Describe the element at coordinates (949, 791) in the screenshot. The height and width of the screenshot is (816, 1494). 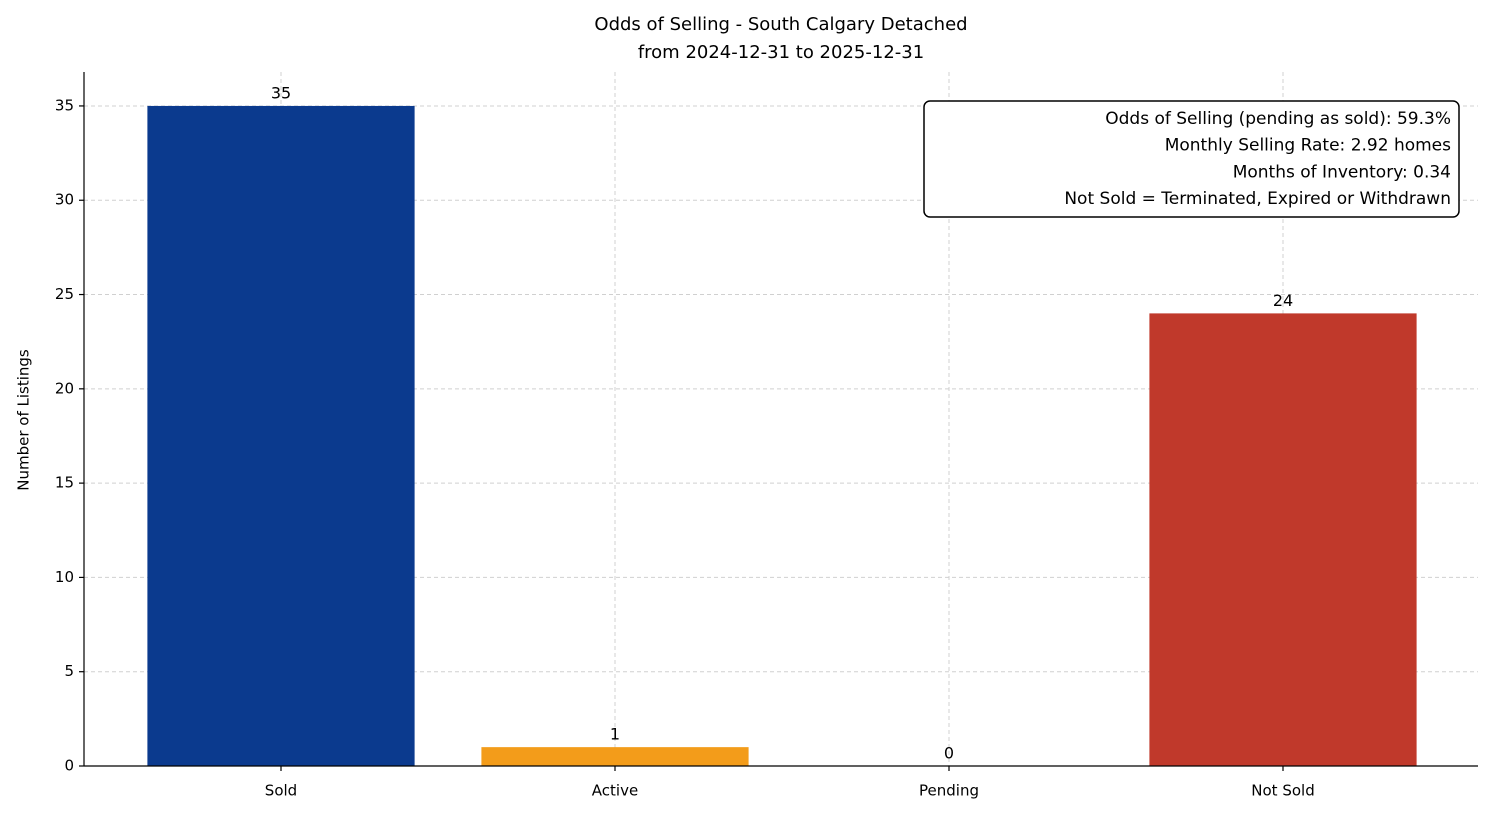
I see `x-tick-label: Pending` at that location.